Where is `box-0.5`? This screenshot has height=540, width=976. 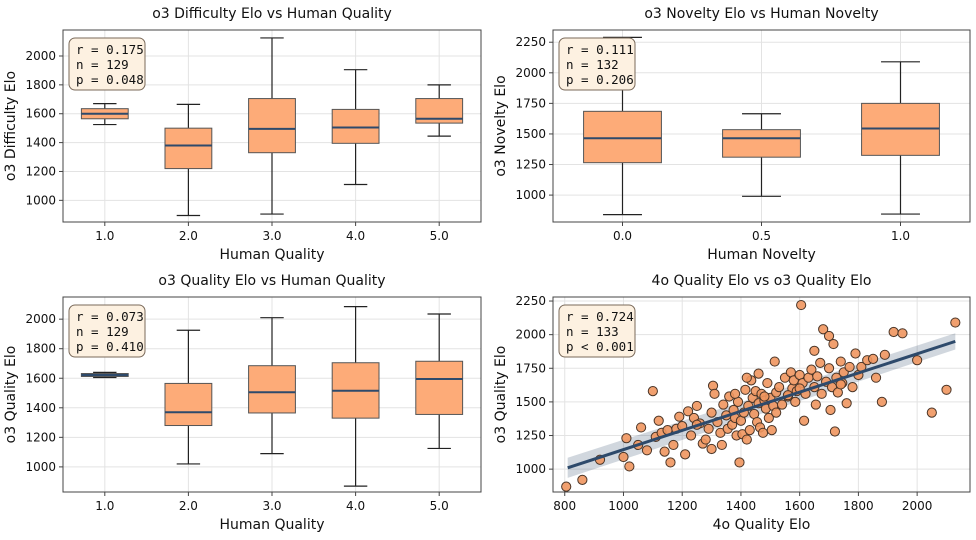 box-0.5 is located at coordinates (761, 155).